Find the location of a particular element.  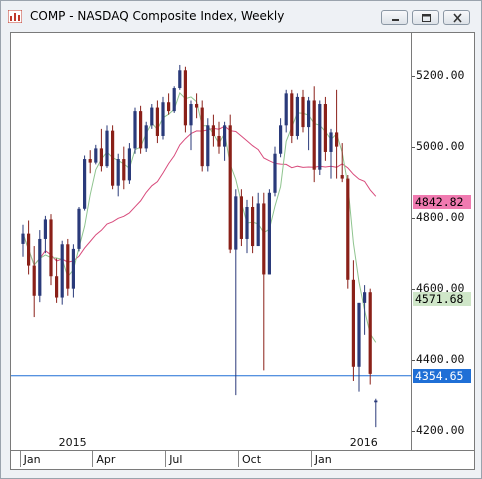

restore-icon is located at coordinates (426, 18).